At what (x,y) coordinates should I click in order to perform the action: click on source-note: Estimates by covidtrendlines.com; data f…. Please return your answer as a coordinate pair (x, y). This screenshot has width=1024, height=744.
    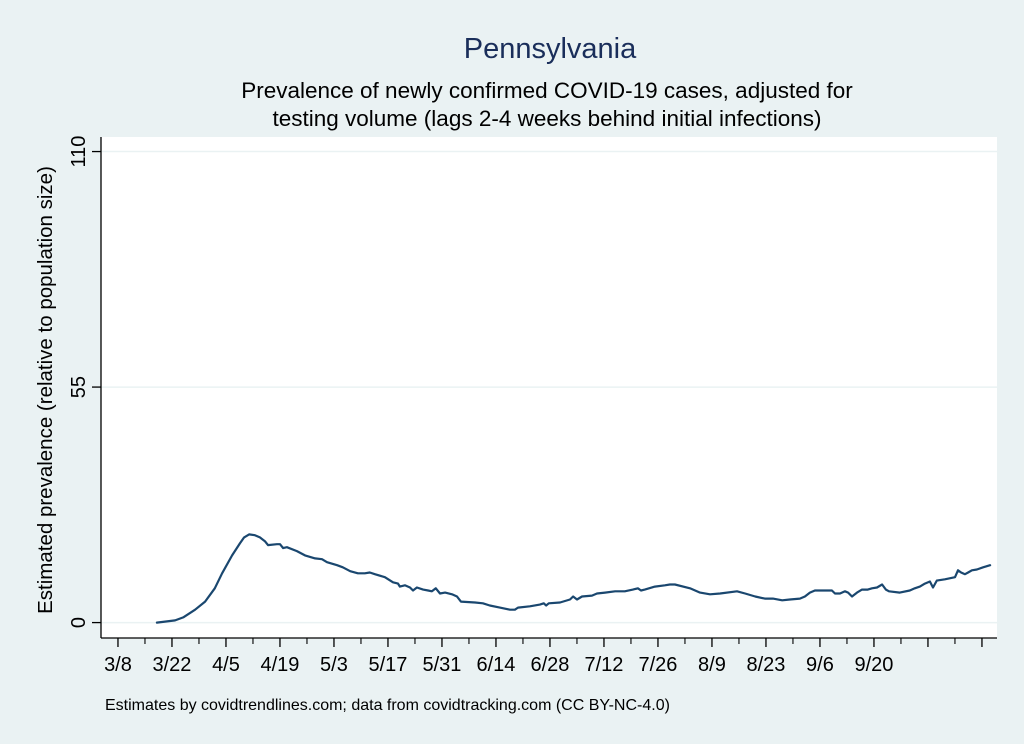
    Looking at the image, I should click on (387, 705).